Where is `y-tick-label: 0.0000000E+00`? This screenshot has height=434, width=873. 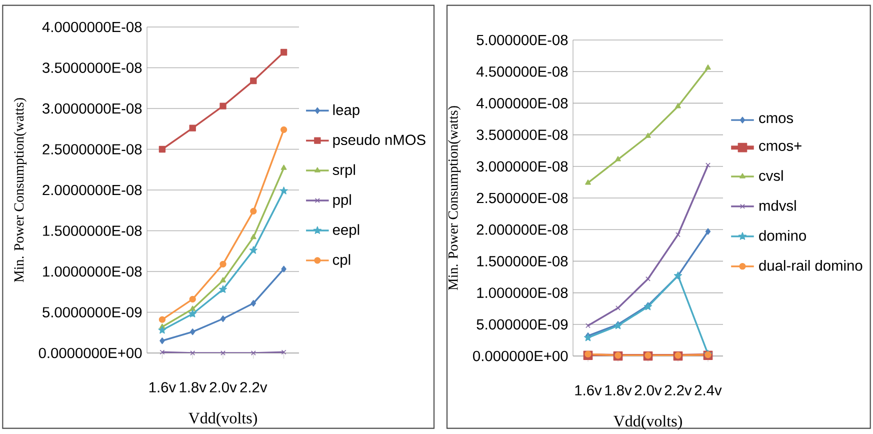
y-tick-label: 0.0000000E+00 is located at coordinates (90, 353).